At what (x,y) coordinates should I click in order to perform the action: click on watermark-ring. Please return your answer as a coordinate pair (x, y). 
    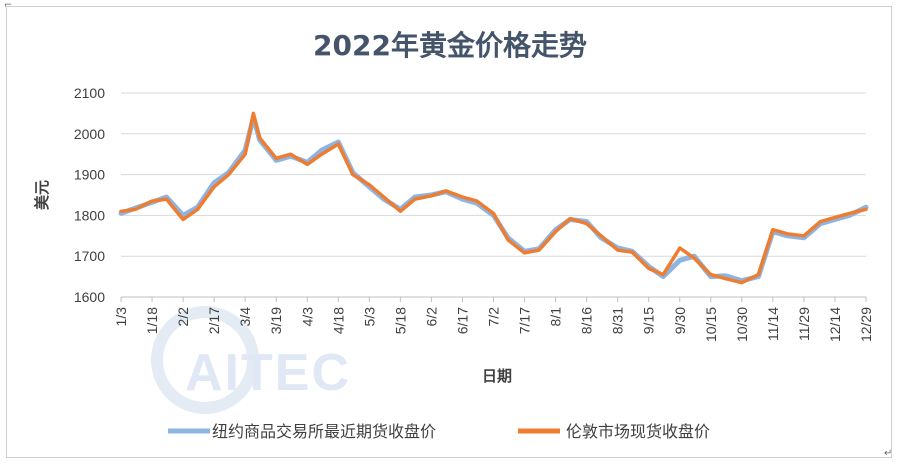
    Looking at the image, I should click on (205, 360).